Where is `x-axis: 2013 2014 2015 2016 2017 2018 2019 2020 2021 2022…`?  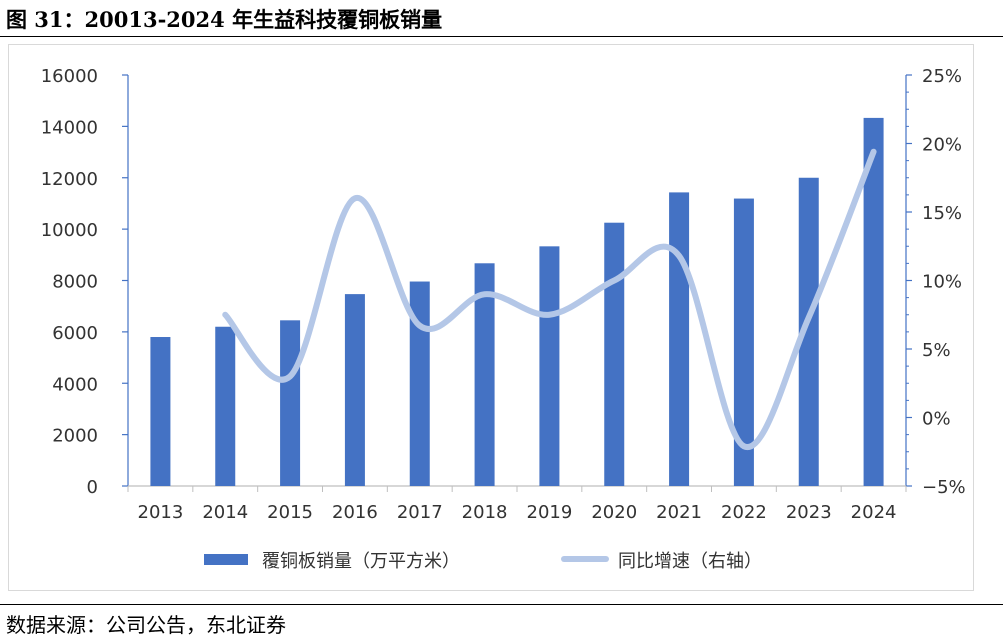
x-axis: 2013 2014 2015 2016 2017 2018 2019 2020 2021 2022… is located at coordinates (517, 504).